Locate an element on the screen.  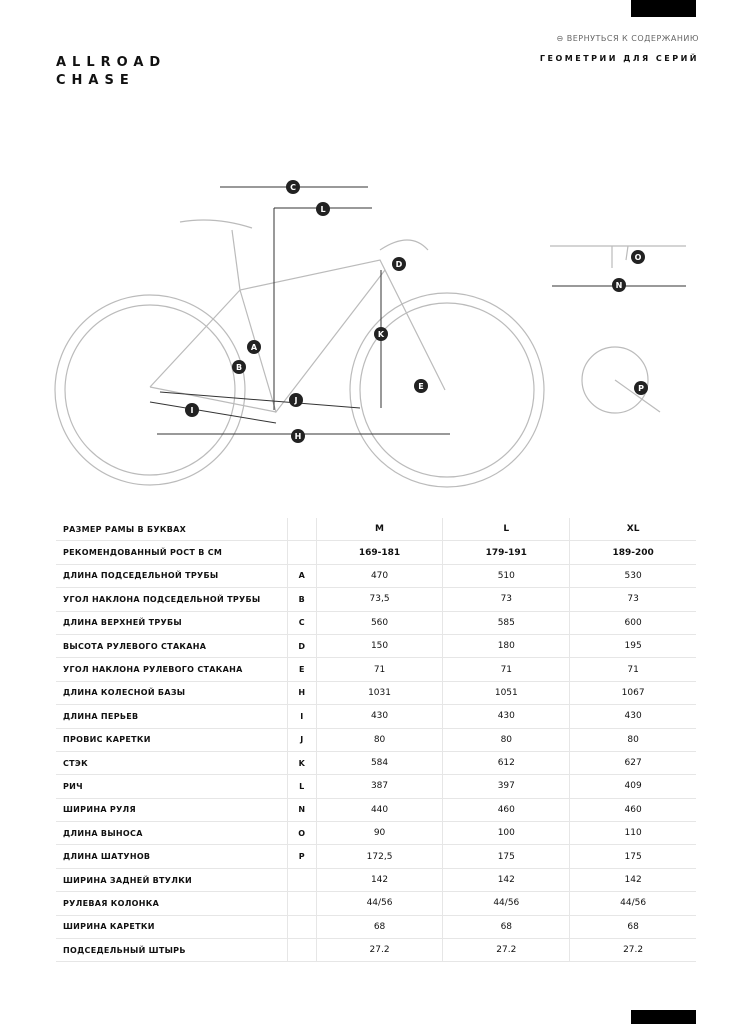
dimension-label: A is located at coordinates (254, 347).